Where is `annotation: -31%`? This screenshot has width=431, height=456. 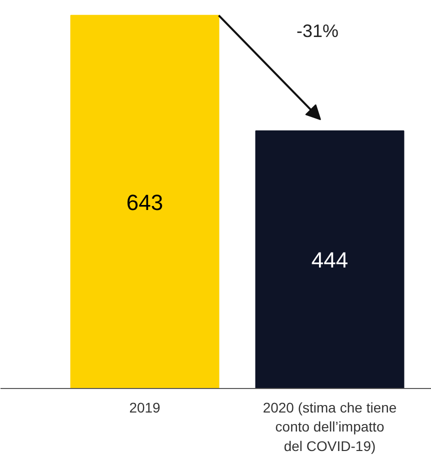
annotation: -31% is located at coordinates (317, 31).